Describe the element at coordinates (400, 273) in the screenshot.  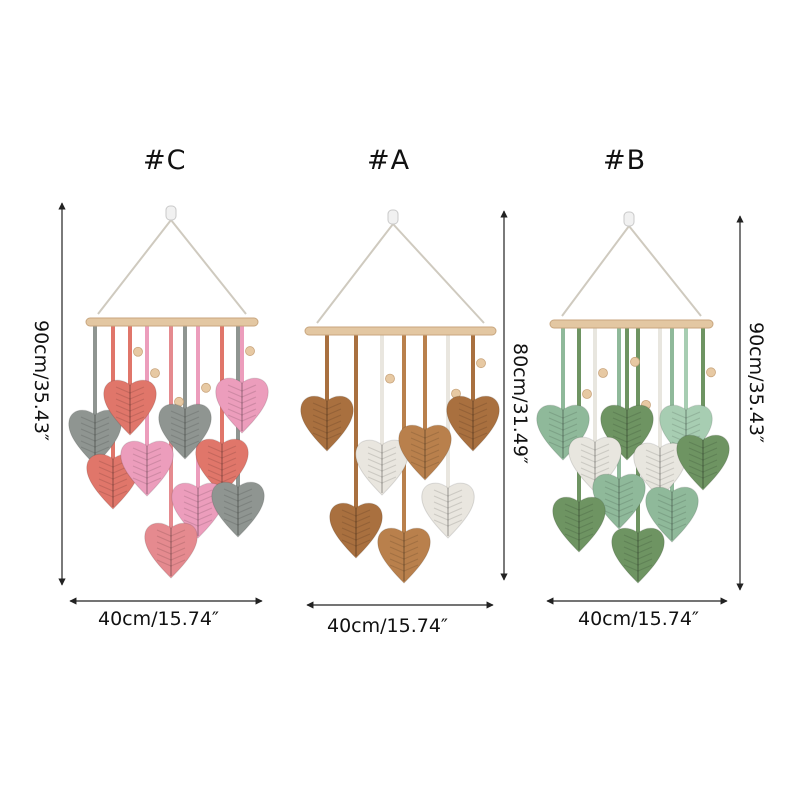
I see `hanging-string` at that location.